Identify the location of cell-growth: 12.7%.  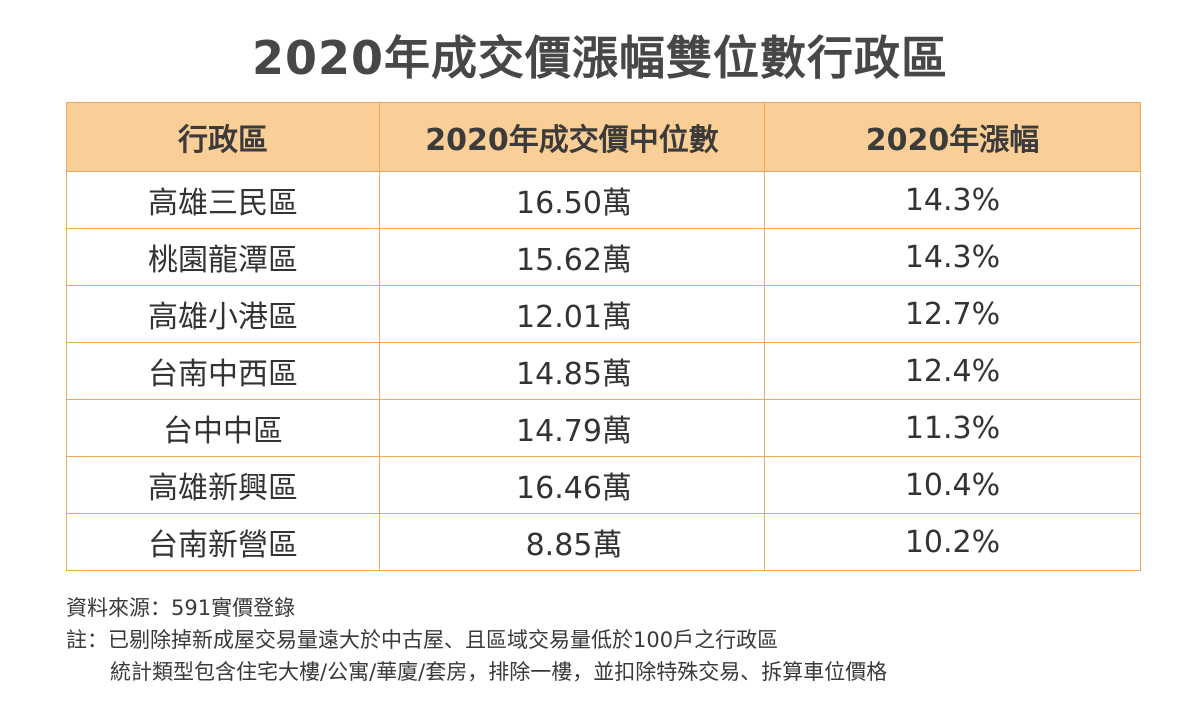
(952, 314).